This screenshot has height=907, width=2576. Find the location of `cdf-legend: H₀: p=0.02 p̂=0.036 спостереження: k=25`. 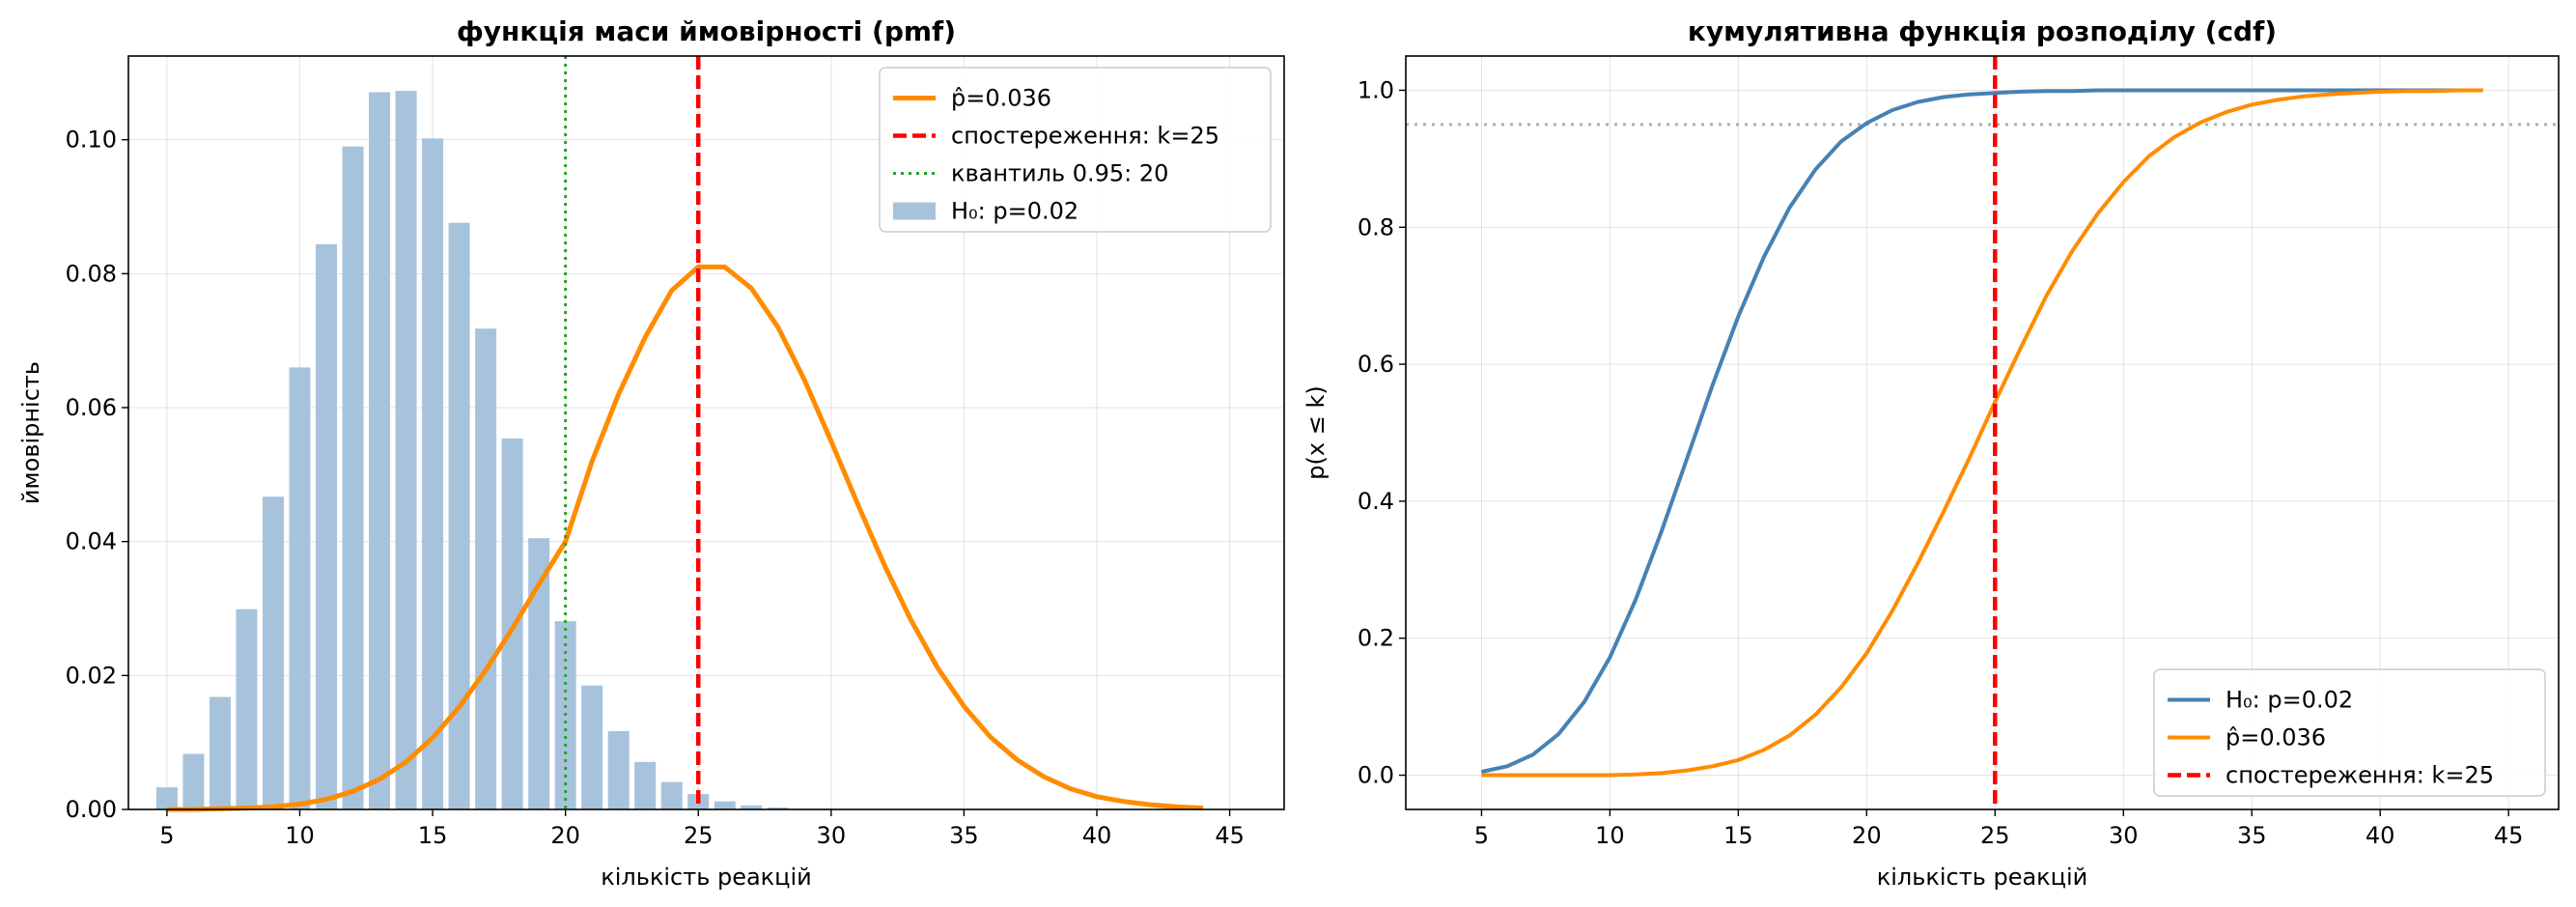

cdf-legend: H₀: p=0.02 p̂=0.036 спостереження: k=25 is located at coordinates (2350, 733).